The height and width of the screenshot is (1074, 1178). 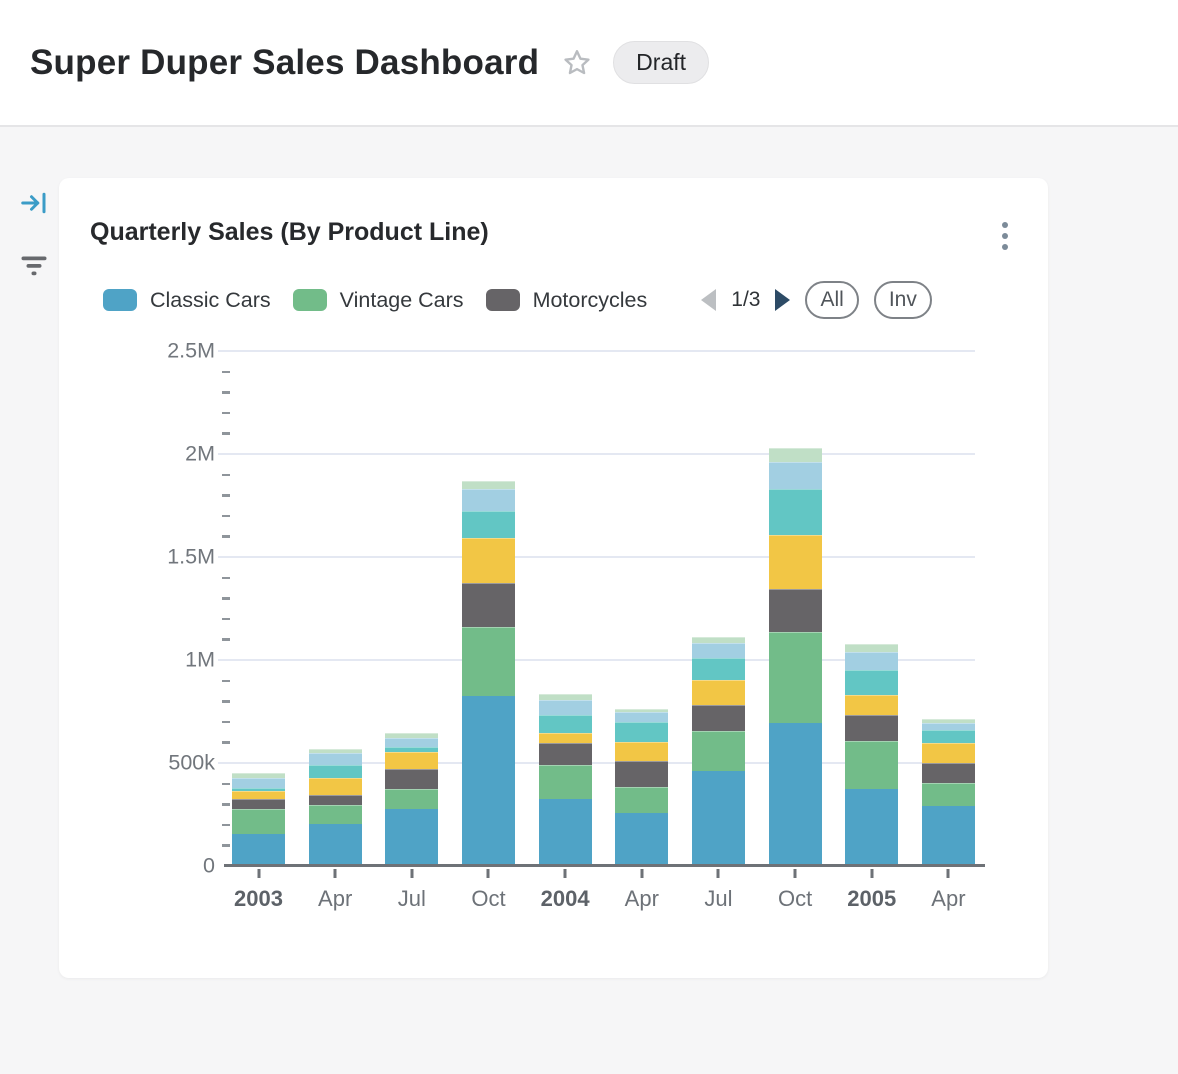 What do you see at coordinates (565, 873) in the screenshot?
I see `x-axis-tick` at bounding box center [565, 873].